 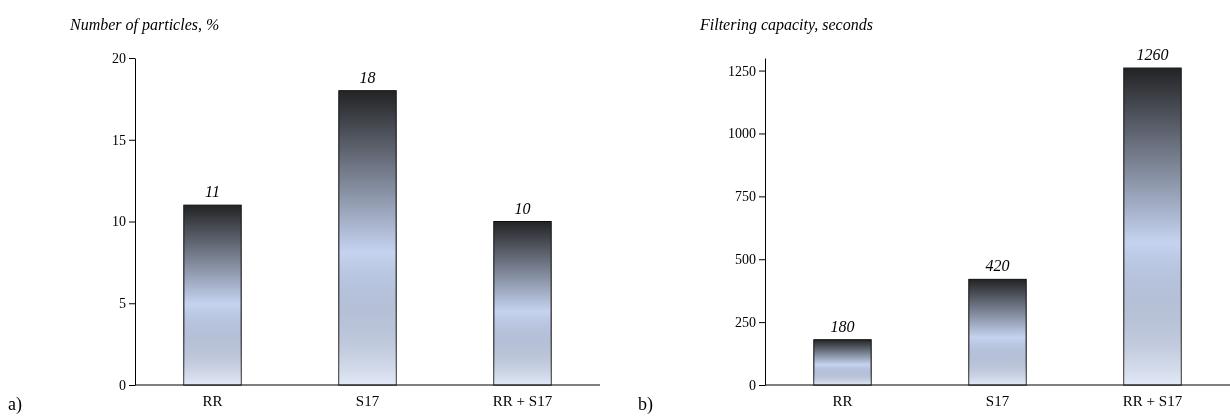 What do you see at coordinates (745, 260) in the screenshot?
I see `y-tick-label: 500` at bounding box center [745, 260].